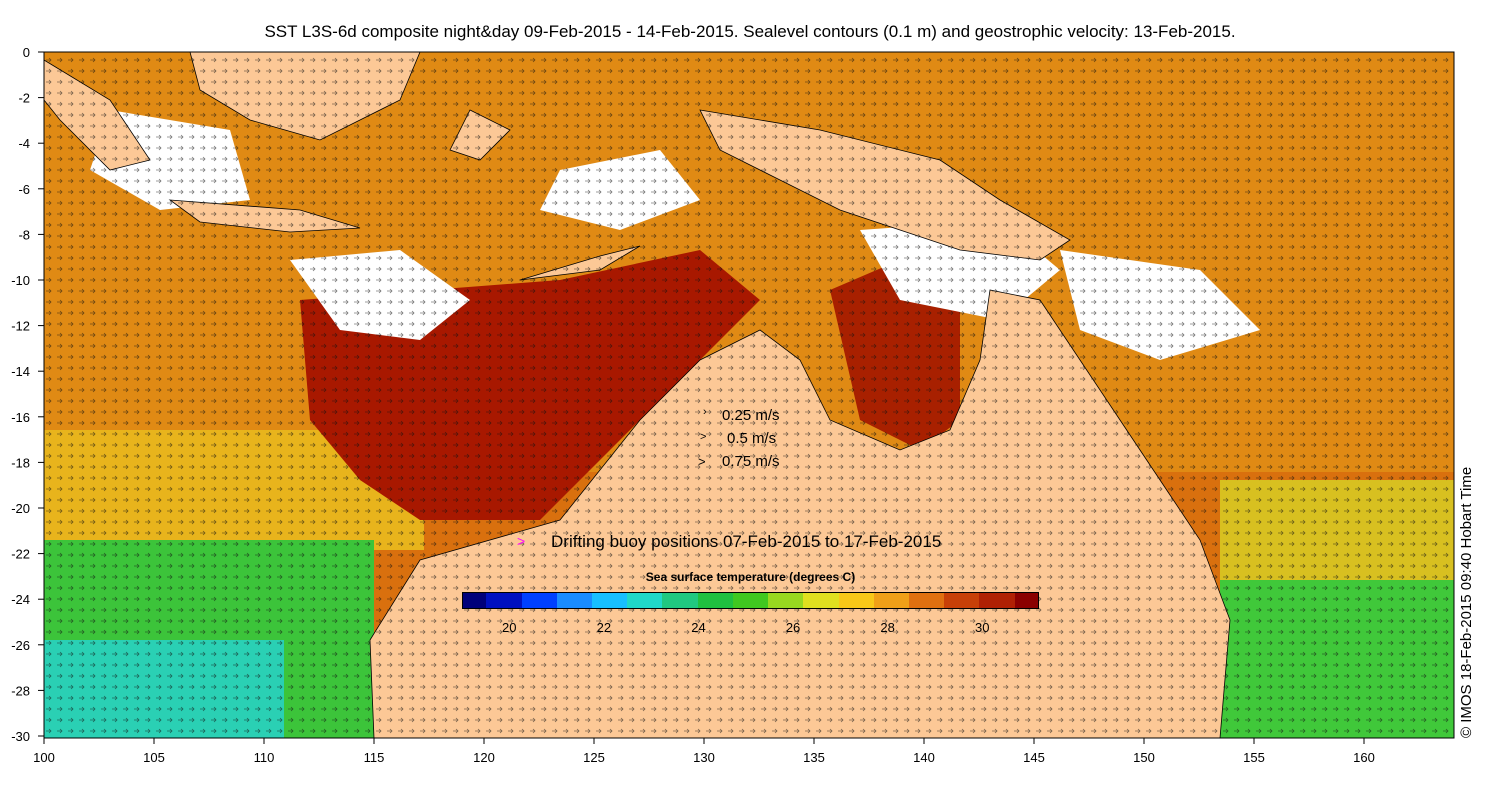 The image size is (1500, 790). Describe the element at coordinates (20, 280) in the screenshot. I see `y-tick-label: -10` at that location.